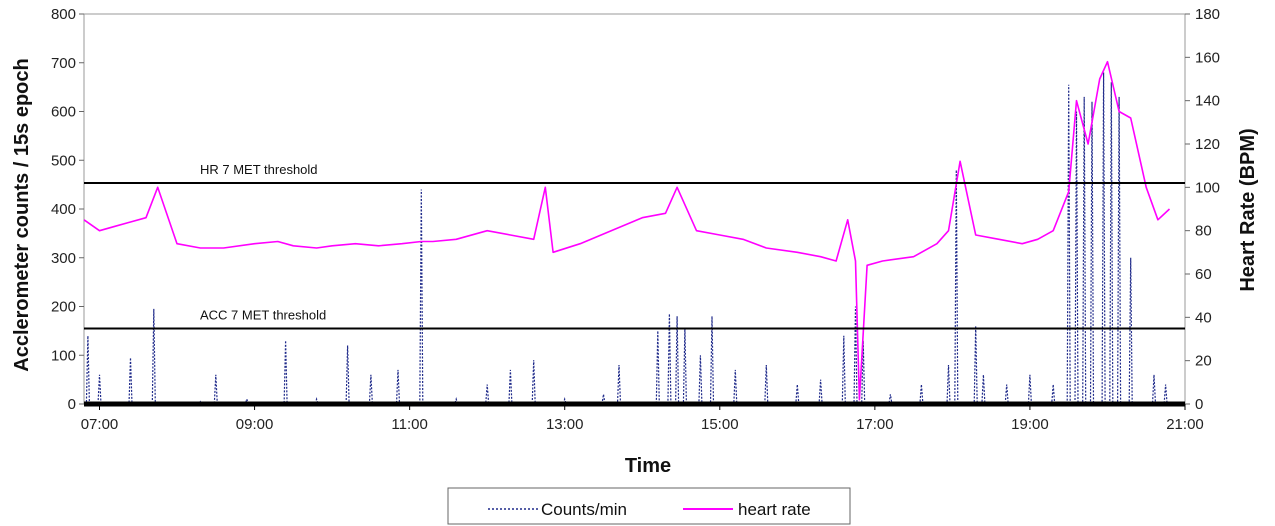  I want to click on legend-box, so click(649, 506).